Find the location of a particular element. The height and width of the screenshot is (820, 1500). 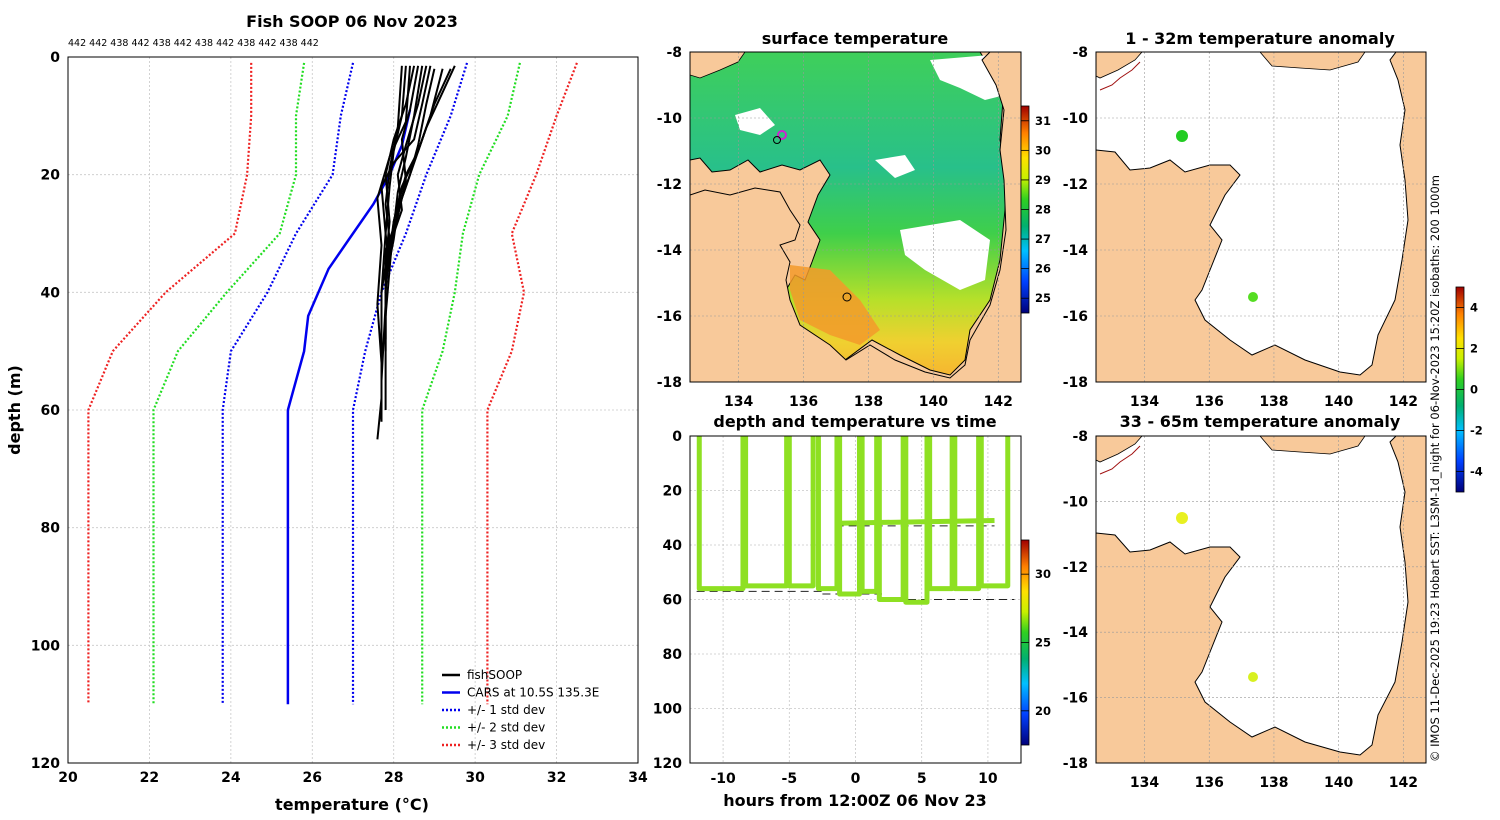

anomaly-colorbar-ticks: 4 2 0 -2 -4 is located at coordinates (1469, 390).